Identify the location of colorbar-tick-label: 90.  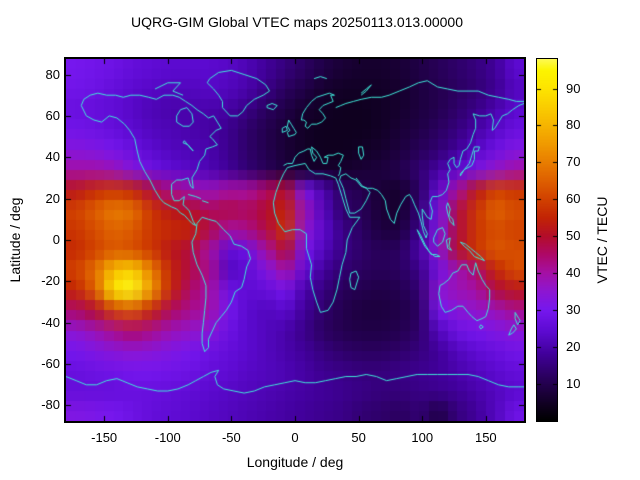
(573, 88).